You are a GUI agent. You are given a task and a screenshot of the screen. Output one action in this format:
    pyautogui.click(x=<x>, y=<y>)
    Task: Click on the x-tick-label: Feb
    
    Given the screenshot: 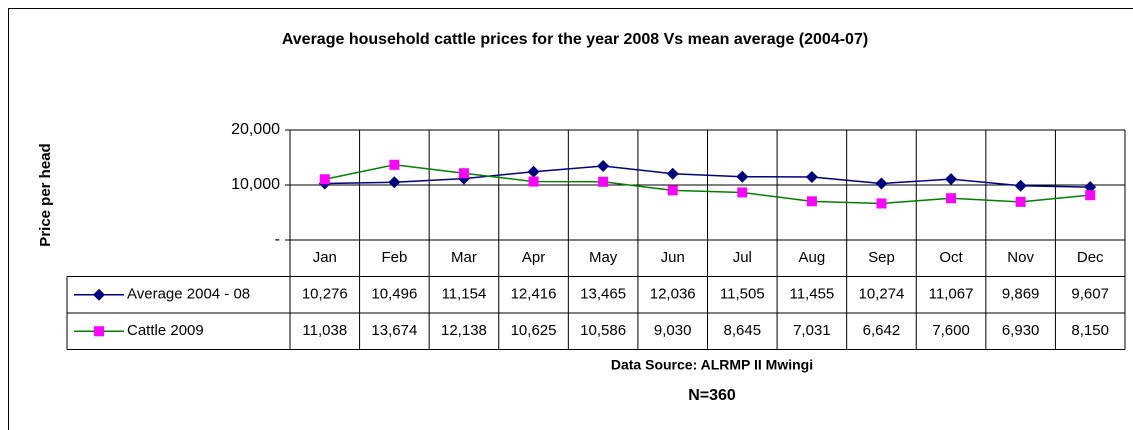 What is the action you would take?
    pyautogui.click(x=394, y=257)
    